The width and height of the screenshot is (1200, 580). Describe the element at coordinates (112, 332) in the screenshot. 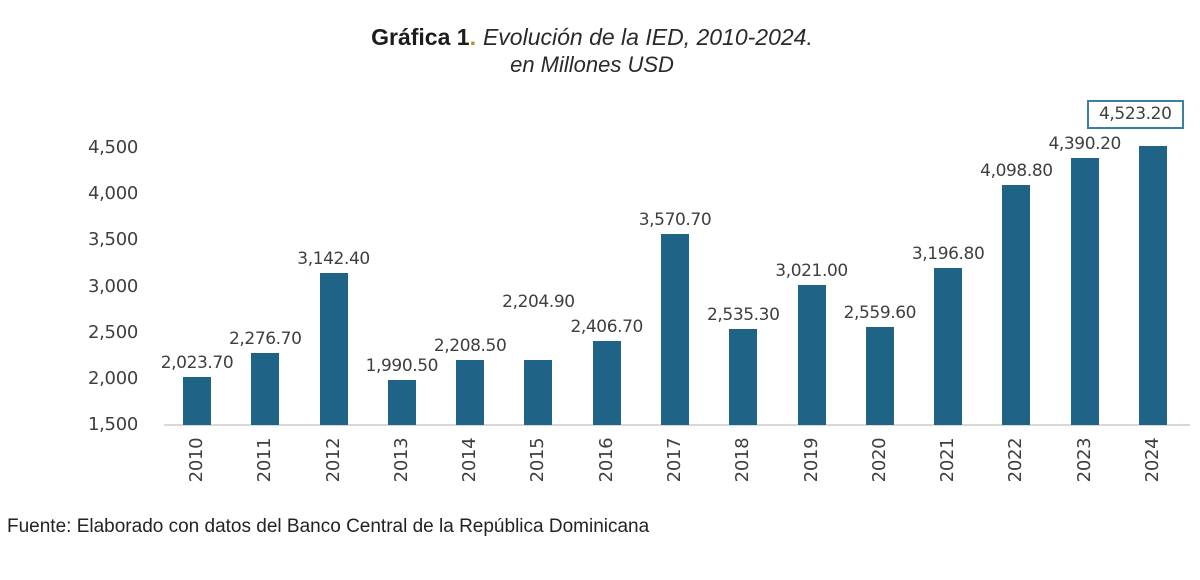

I see `y-axis-tick-label: 2,500` at that location.